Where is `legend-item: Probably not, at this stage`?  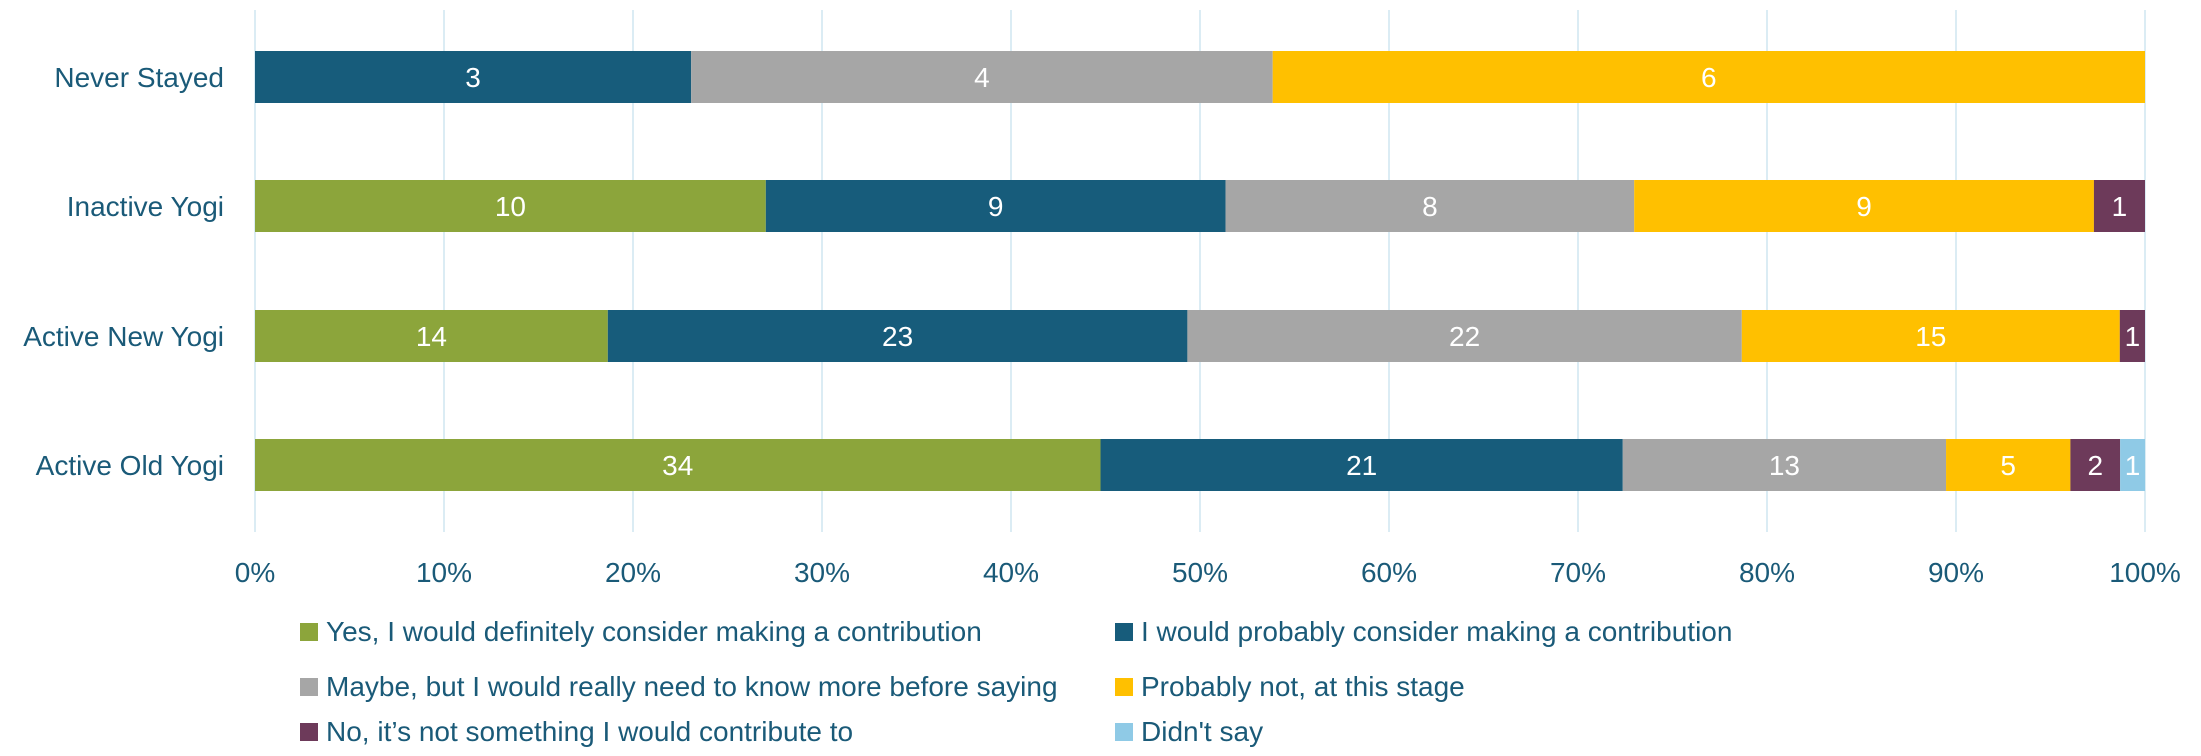 legend-item: Probably not, at this stage is located at coordinates (1290, 687).